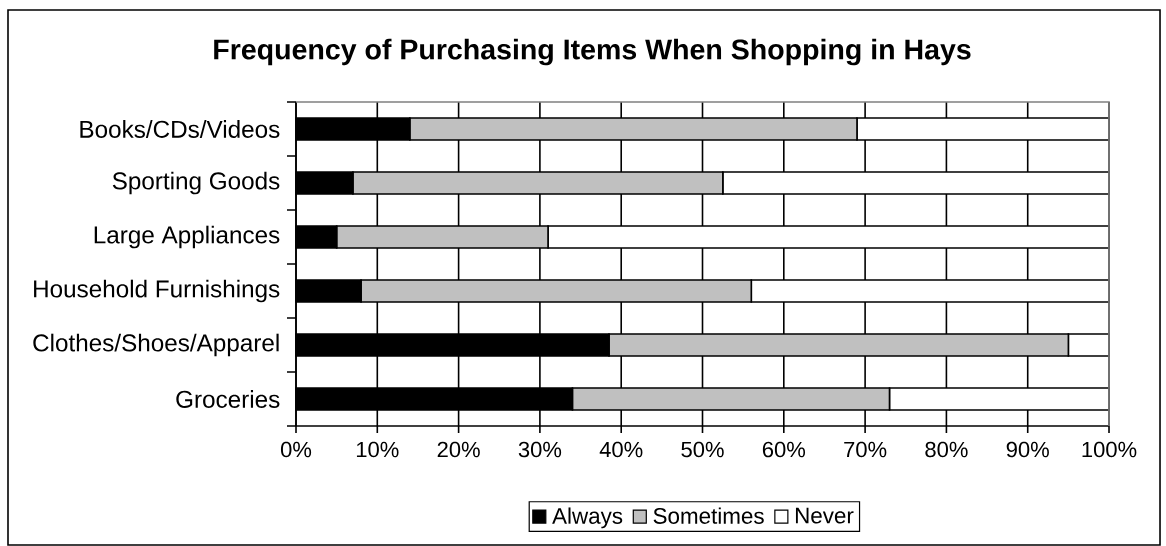 The width and height of the screenshot is (1166, 546). What do you see at coordinates (784, 449) in the screenshot?
I see `x-tick-label: 60%` at bounding box center [784, 449].